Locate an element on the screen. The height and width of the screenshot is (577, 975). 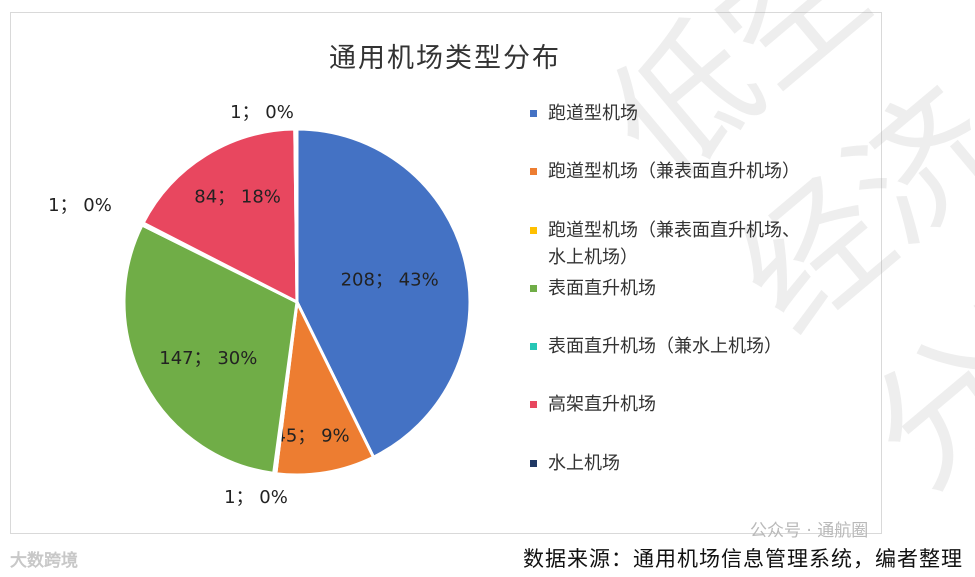
data-label-7: 1； 0% is located at coordinates (80, 205).